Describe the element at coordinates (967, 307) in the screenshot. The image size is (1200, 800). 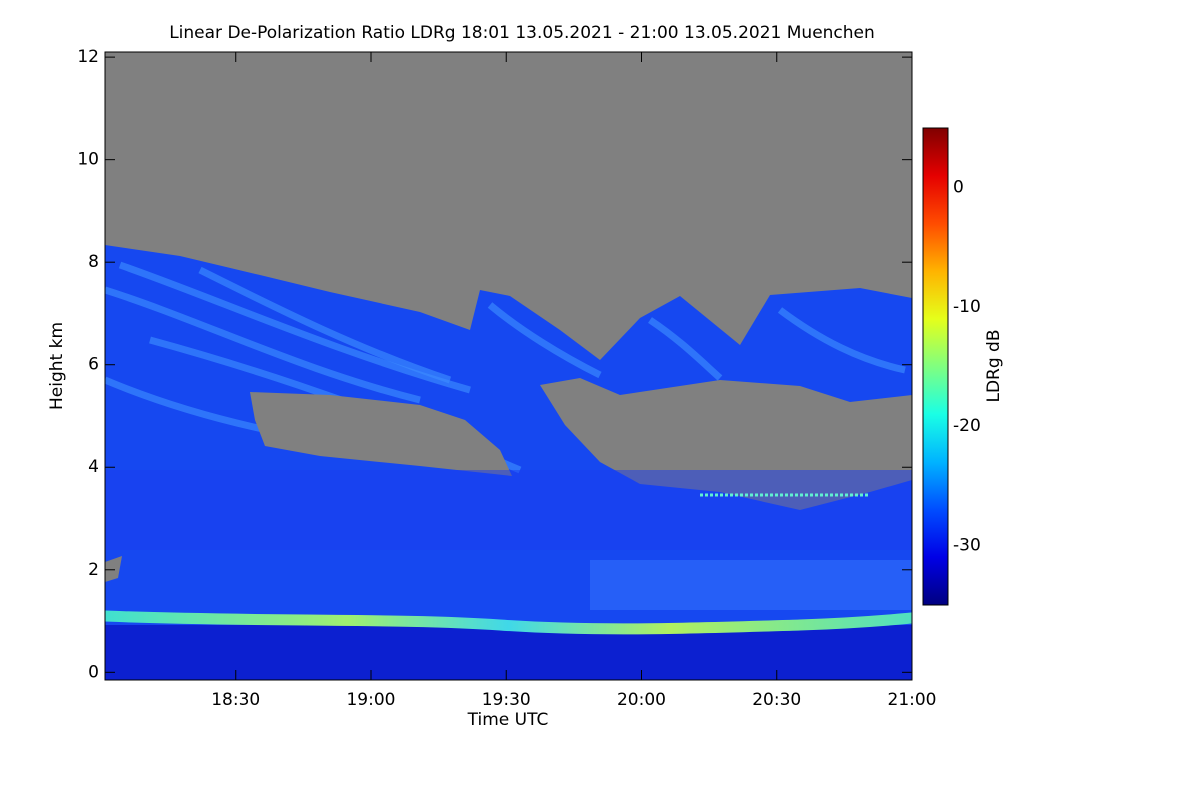
I see `colorbar-tick-label: -10` at that location.